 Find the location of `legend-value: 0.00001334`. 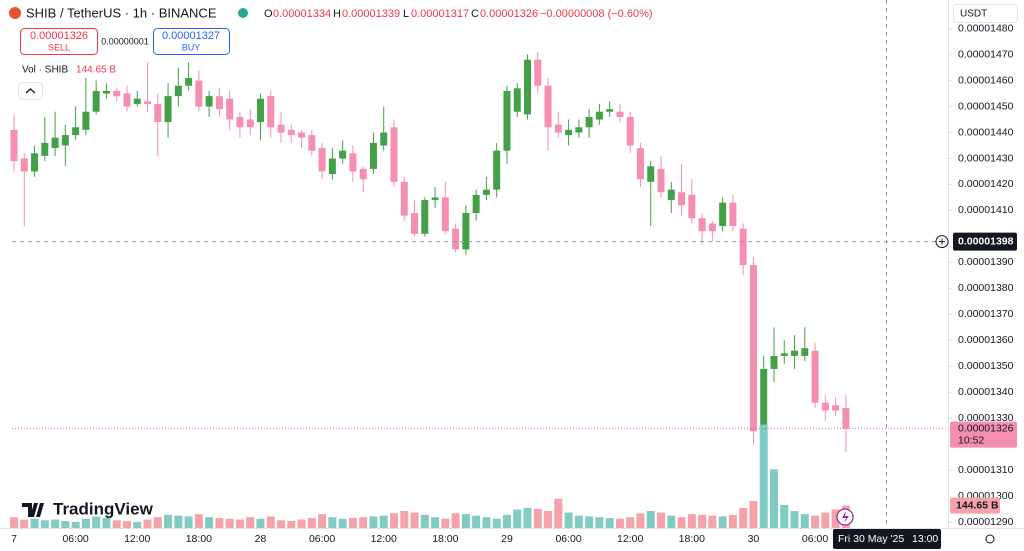

legend-value: 0.00001334 is located at coordinates (302, 14).